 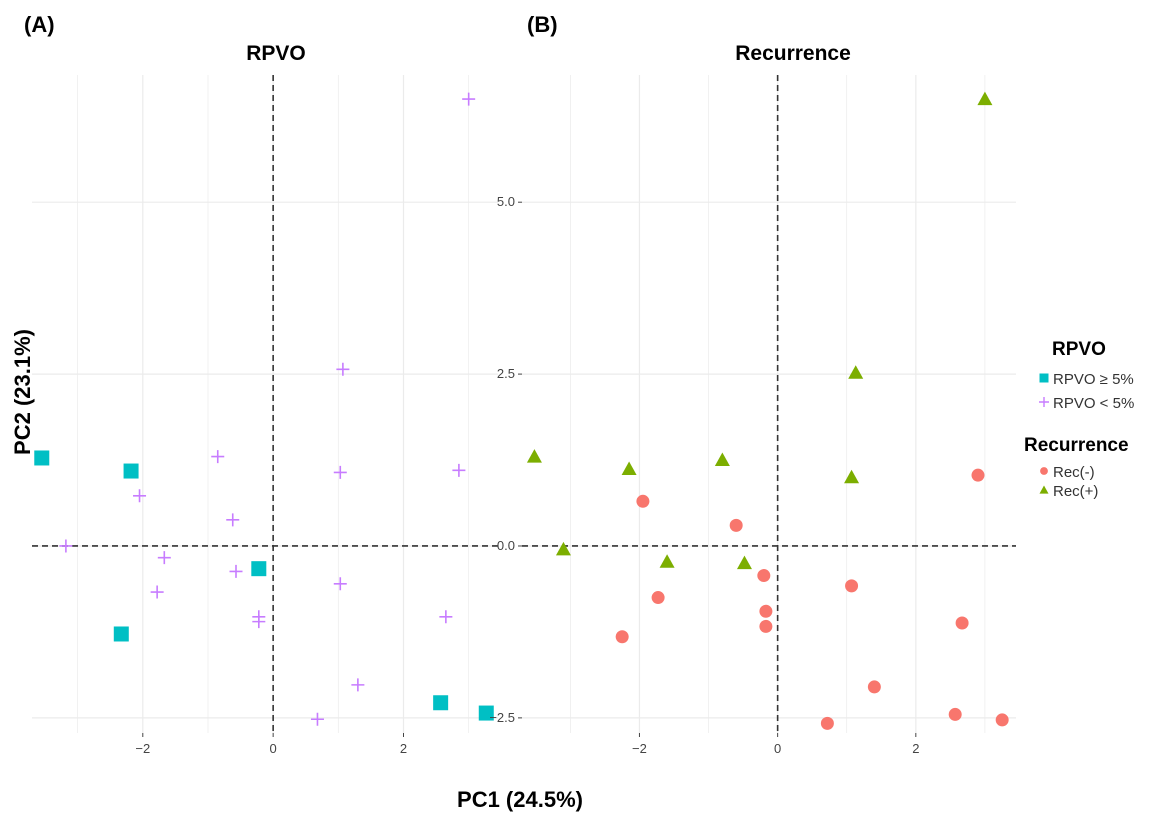 What do you see at coordinates (1079, 349) in the screenshot?
I see `legend-title-rpvo: RPVO` at bounding box center [1079, 349].